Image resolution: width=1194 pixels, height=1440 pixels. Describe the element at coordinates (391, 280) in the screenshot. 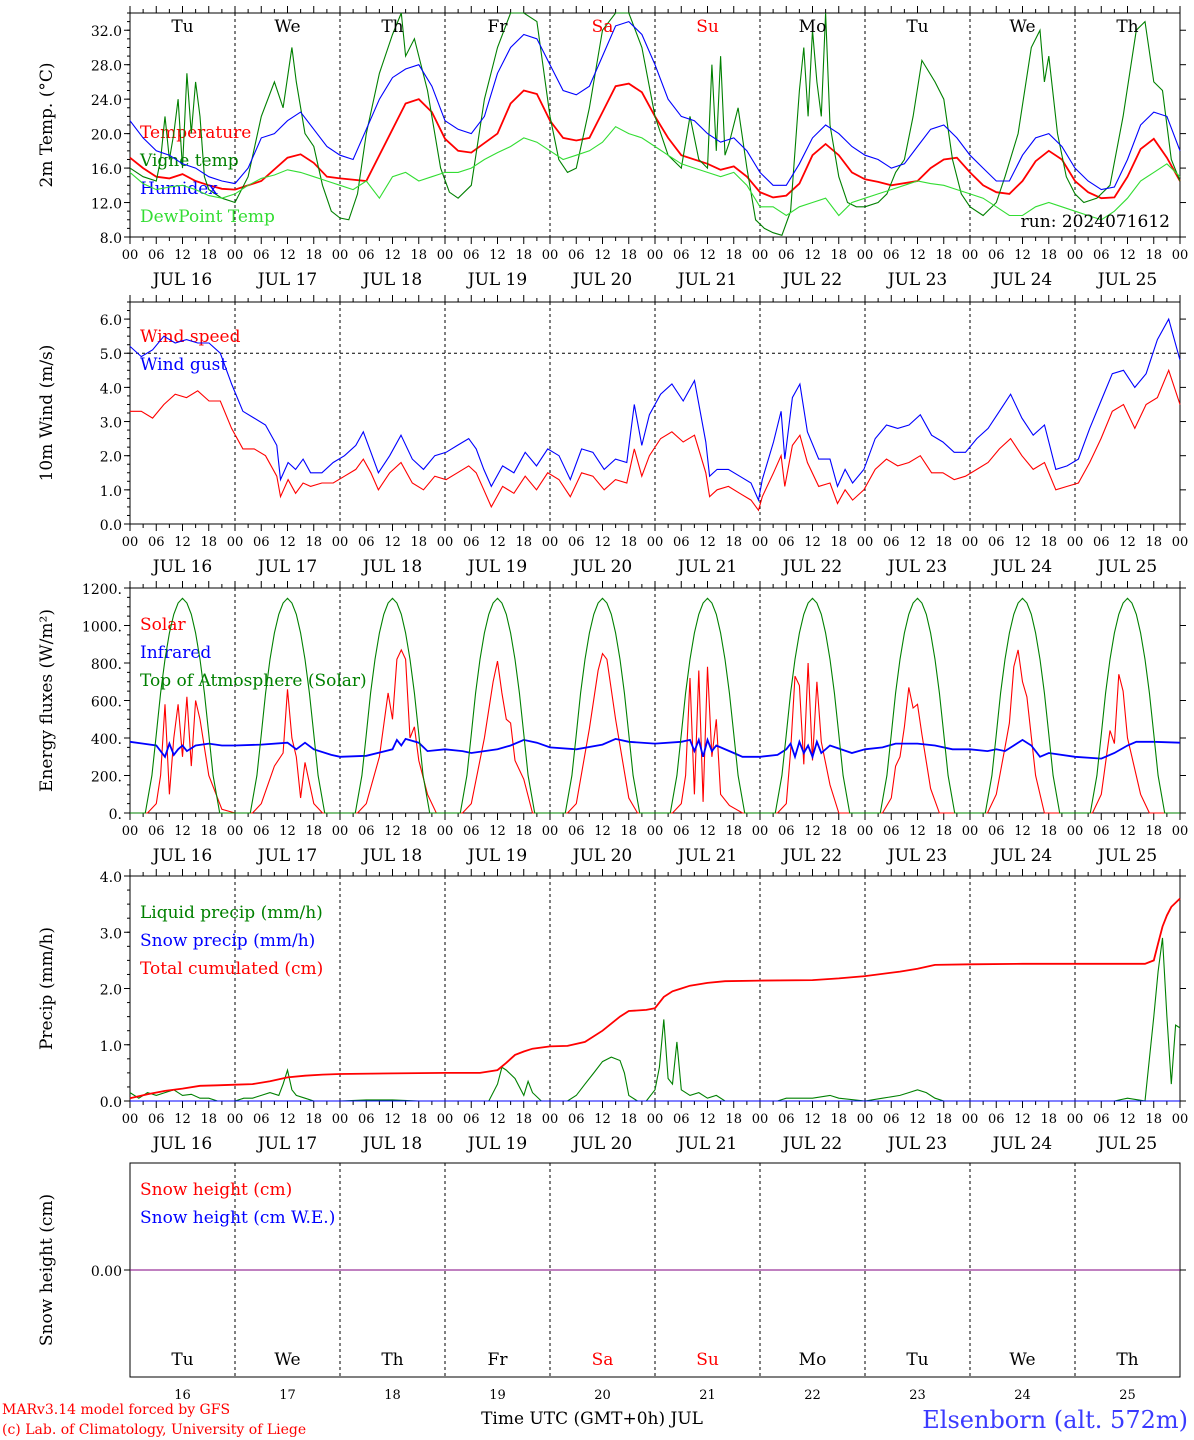

I see `date-label: JUL 18` at that location.